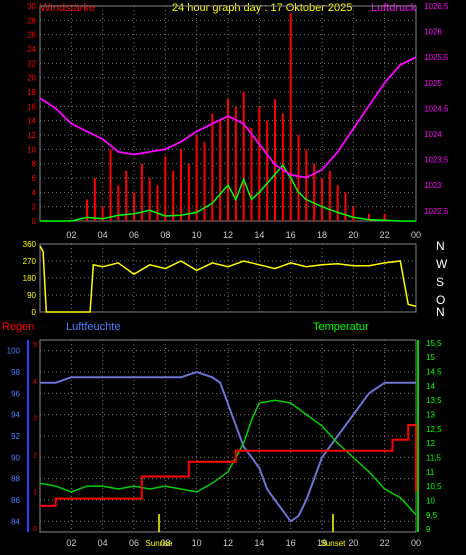 The width and height of the screenshot is (466, 555). I want to click on rain-tick-label: 2, so click(35, 455).